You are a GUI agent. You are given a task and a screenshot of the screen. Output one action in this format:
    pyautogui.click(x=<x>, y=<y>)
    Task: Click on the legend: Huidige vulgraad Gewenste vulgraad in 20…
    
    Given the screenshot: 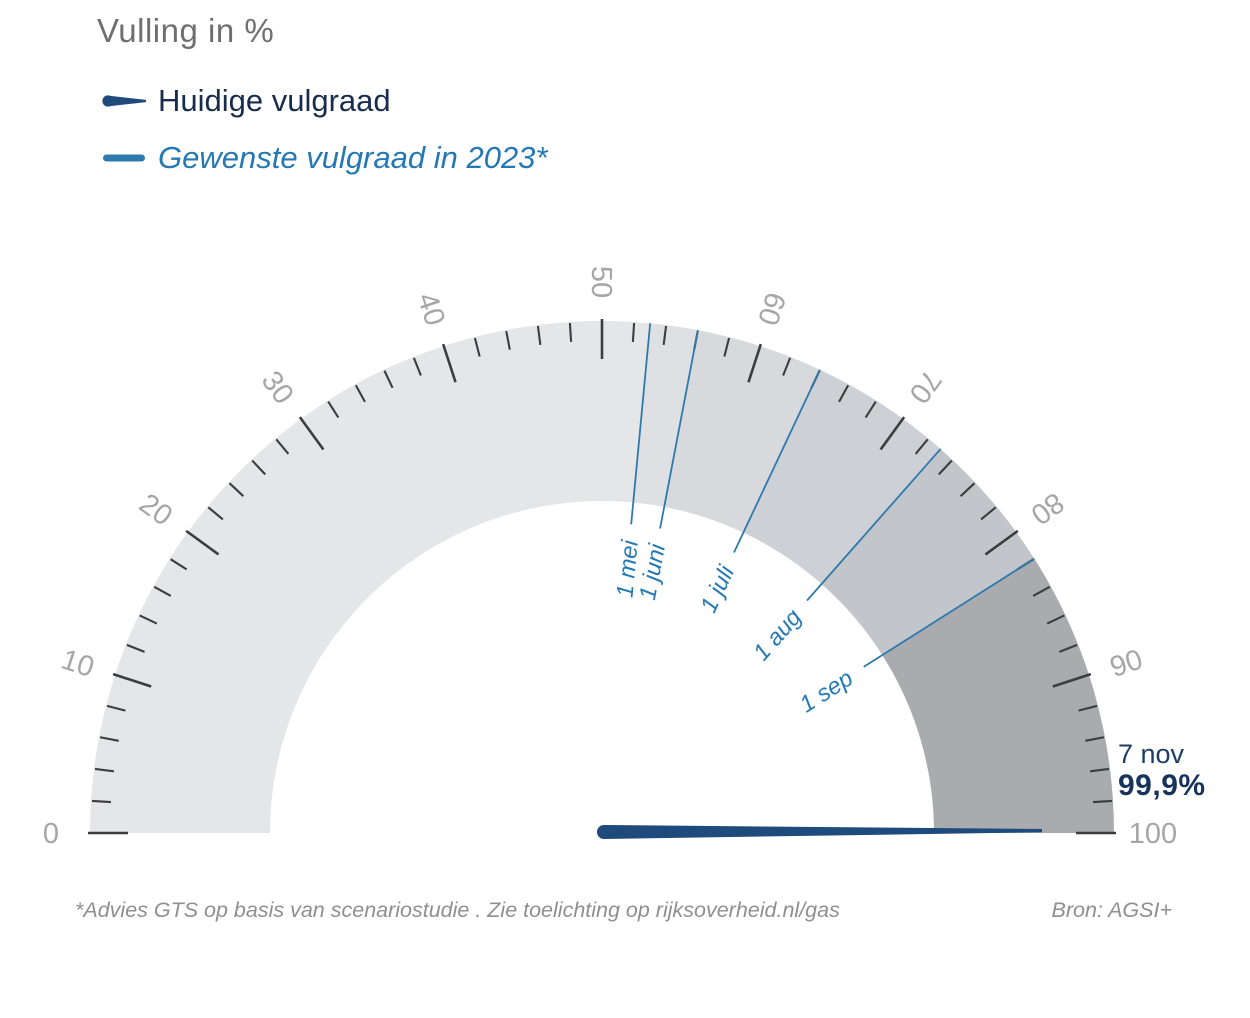 What is the action you would take?
    pyautogui.click(x=324, y=129)
    